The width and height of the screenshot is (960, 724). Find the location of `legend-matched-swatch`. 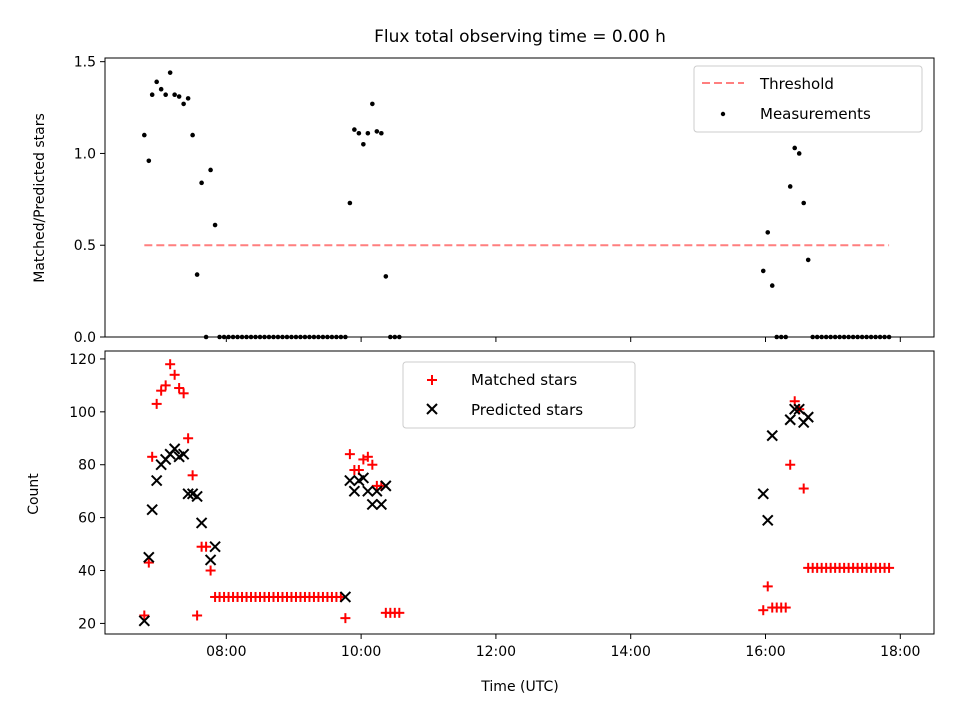

legend-matched-swatch is located at coordinates (432, 380).